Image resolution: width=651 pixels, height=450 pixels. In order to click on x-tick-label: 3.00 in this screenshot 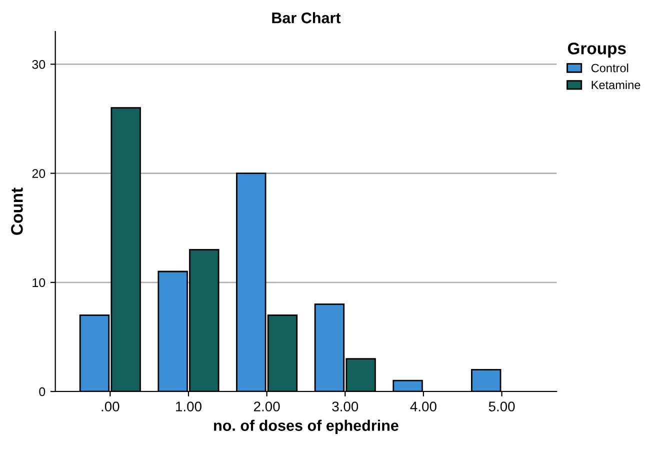, I will do `click(345, 407)`.